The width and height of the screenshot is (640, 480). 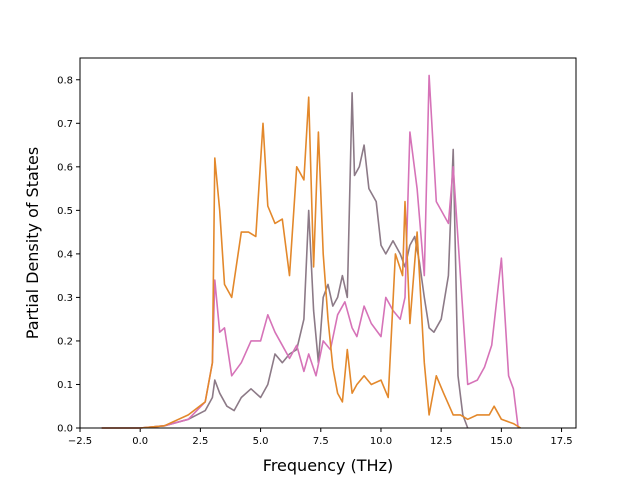 What do you see at coordinates (65, 429) in the screenshot?
I see `y-tick-label: 0.0` at bounding box center [65, 429].